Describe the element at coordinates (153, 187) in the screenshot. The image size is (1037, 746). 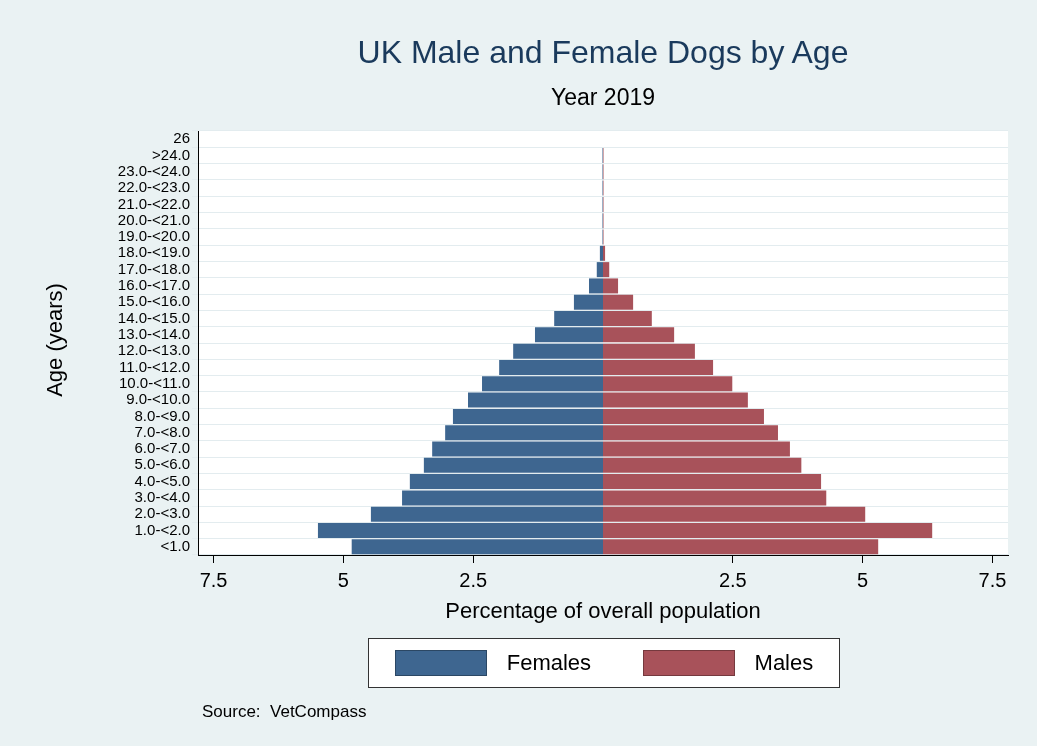
I see `y-tick-label: 22.0-<23.0` at that location.